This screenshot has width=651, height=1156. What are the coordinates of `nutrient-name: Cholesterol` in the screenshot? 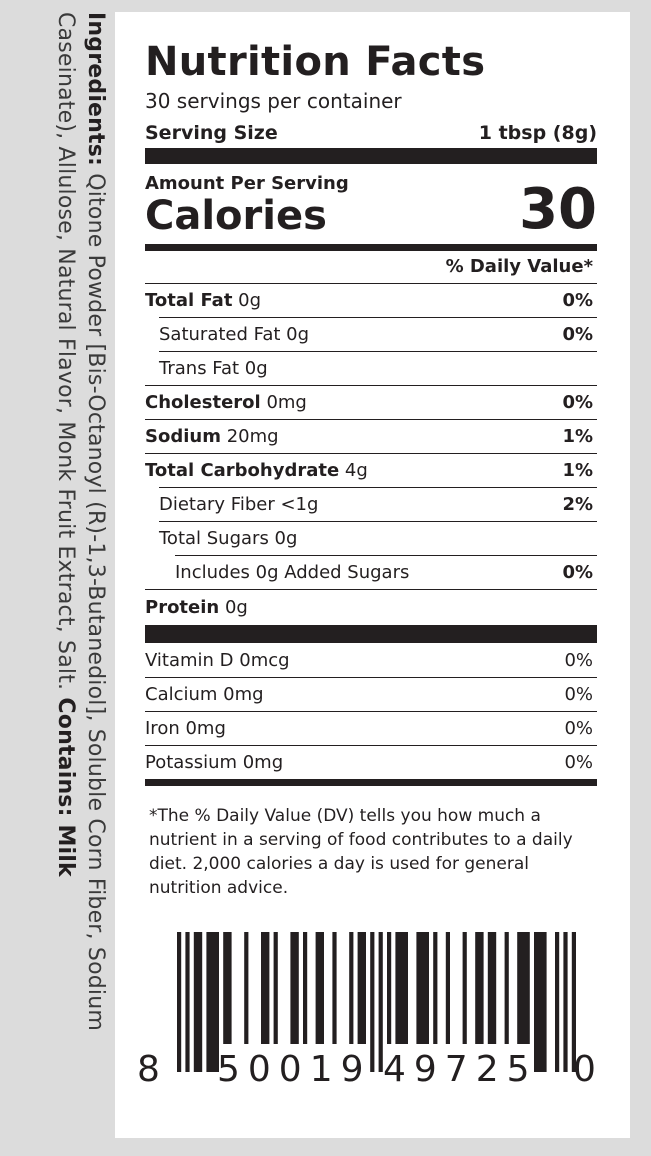 It's located at (203, 402).